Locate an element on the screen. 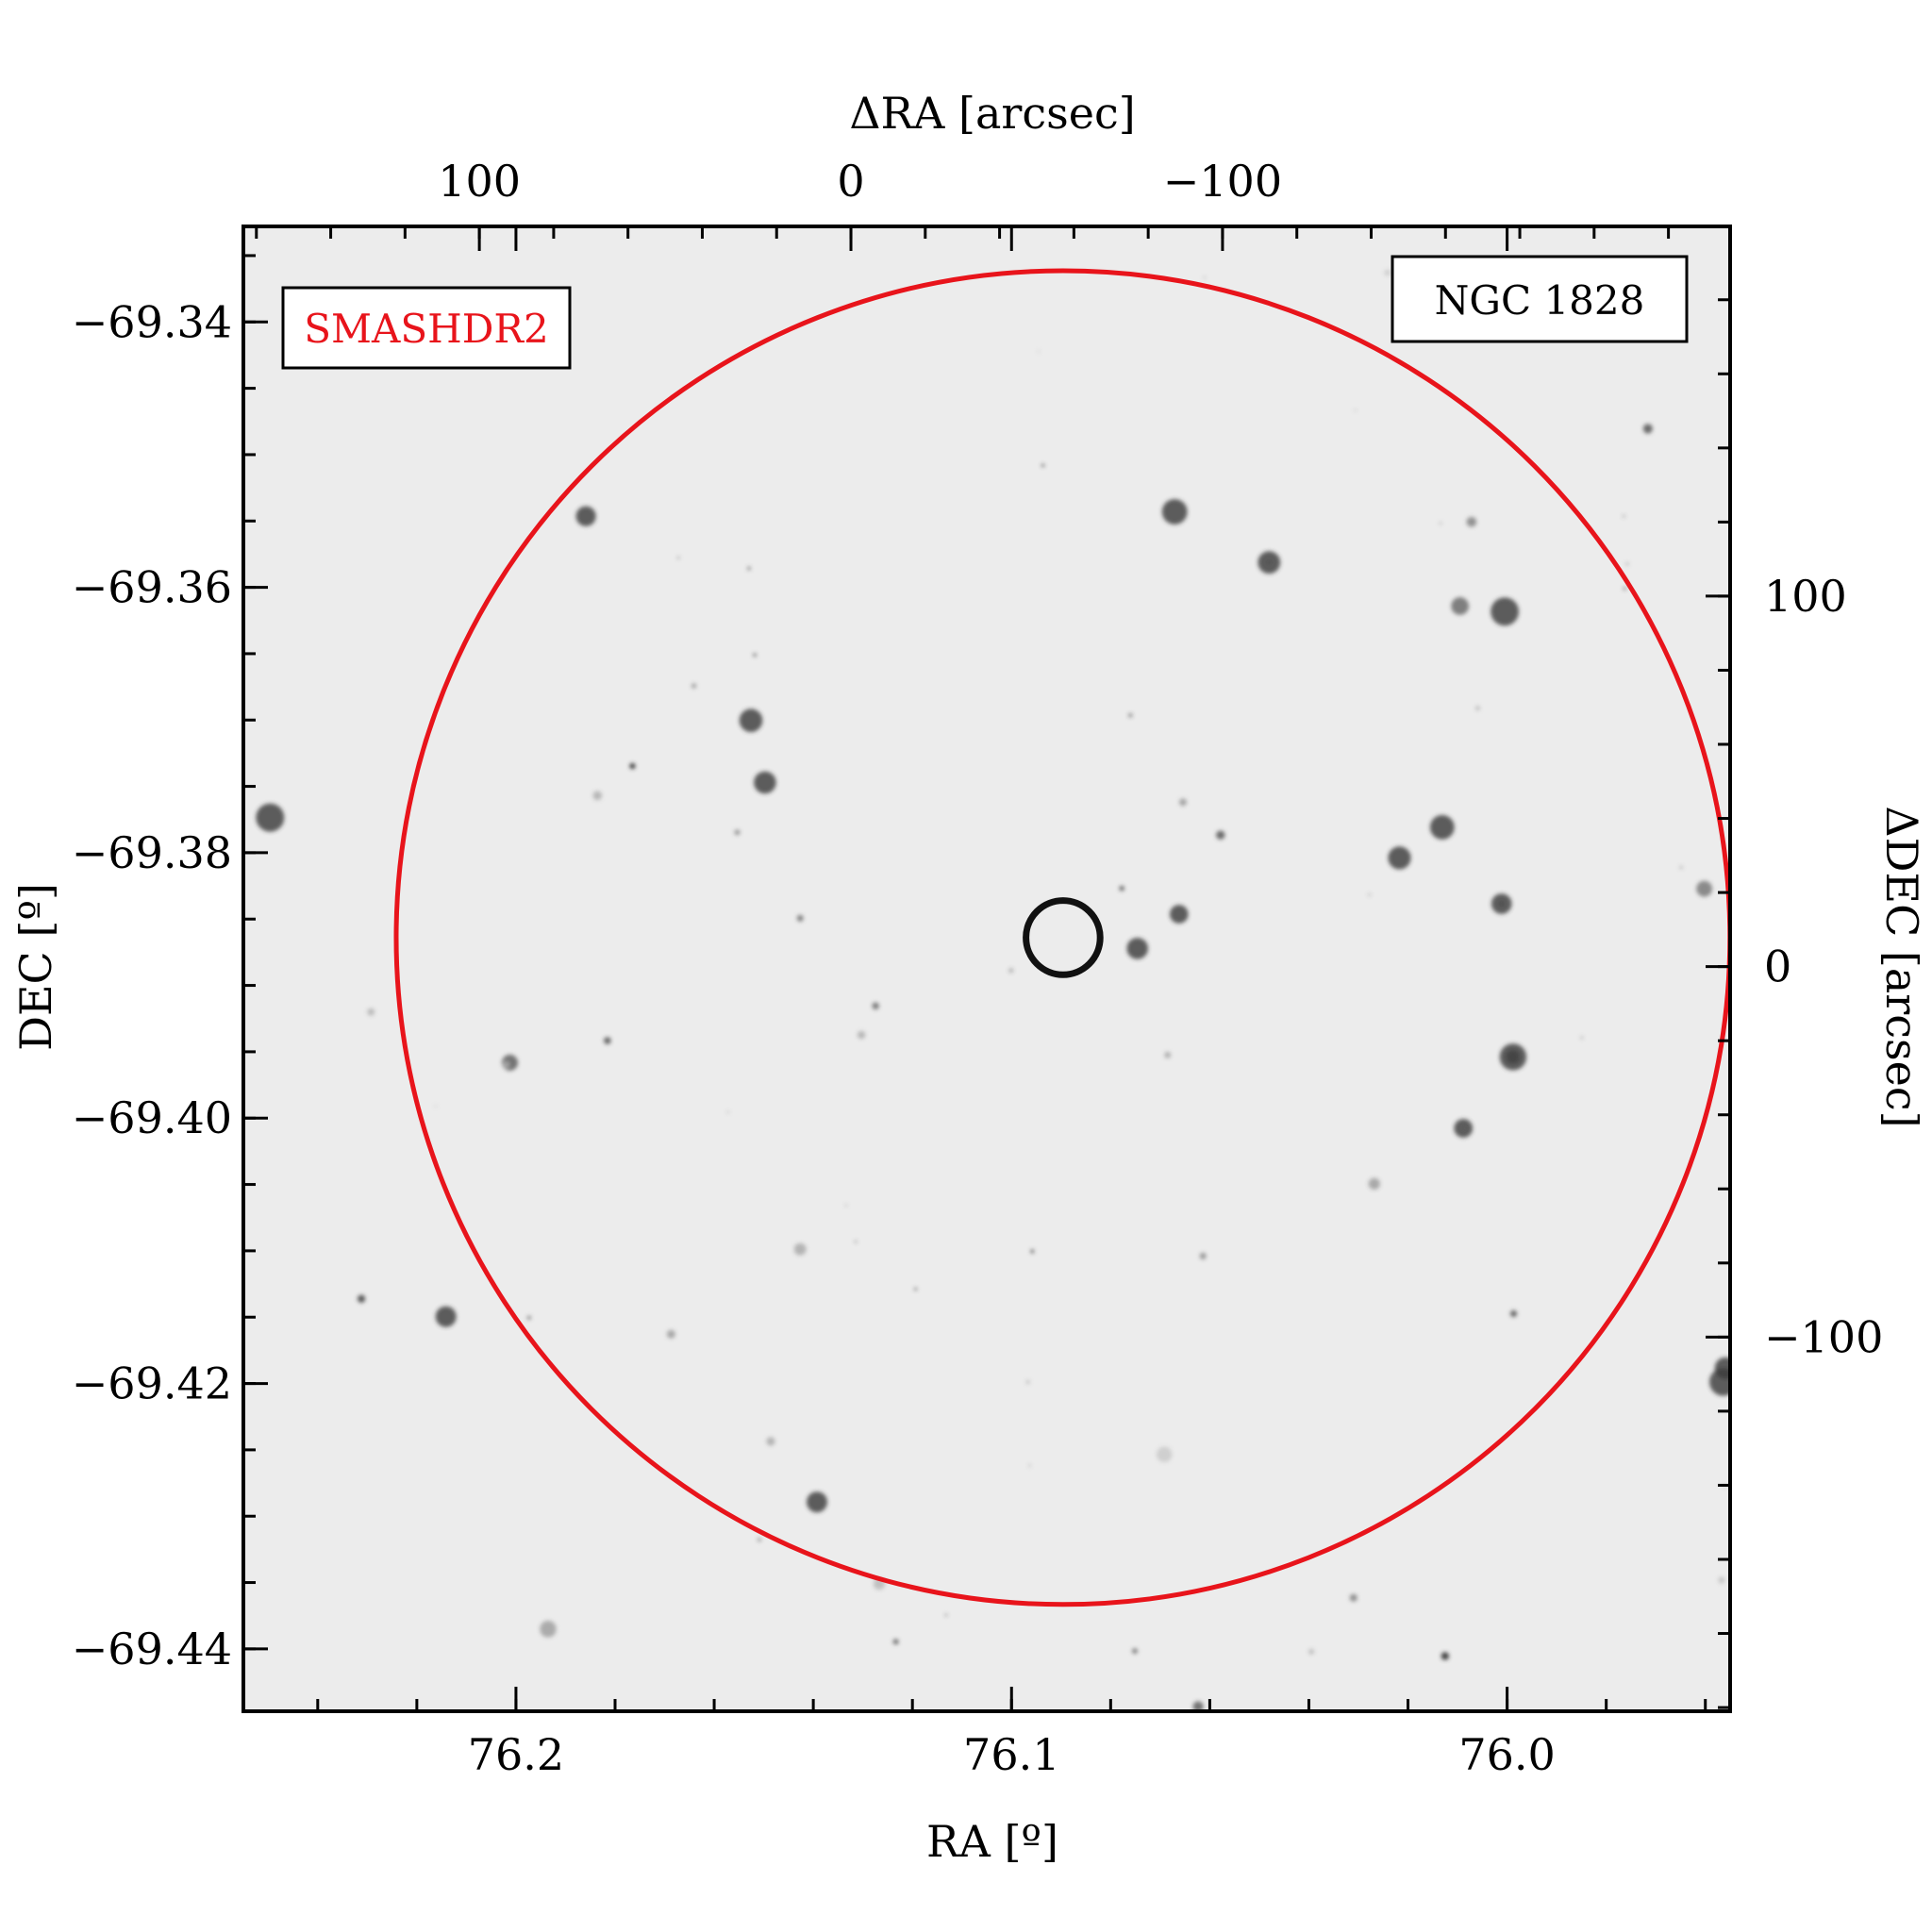 The width and height of the screenshot is (1932, 1932). survey-label-frame is located at coordinates (426, 328).